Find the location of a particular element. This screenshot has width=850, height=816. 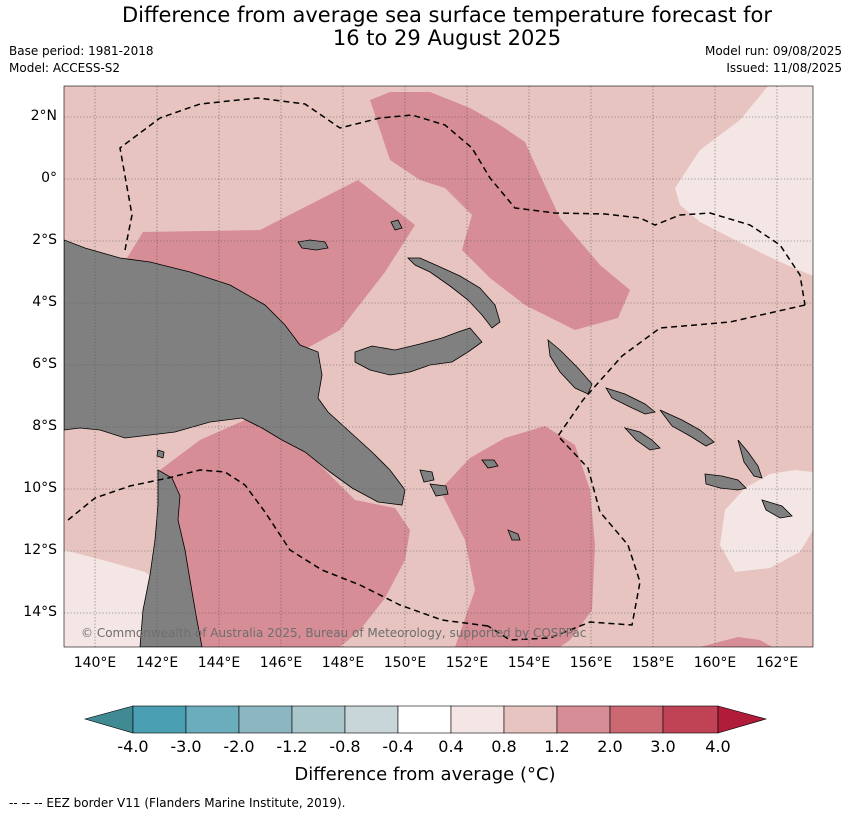

lat-tick: 4°S is located at coordinates (44, 302).